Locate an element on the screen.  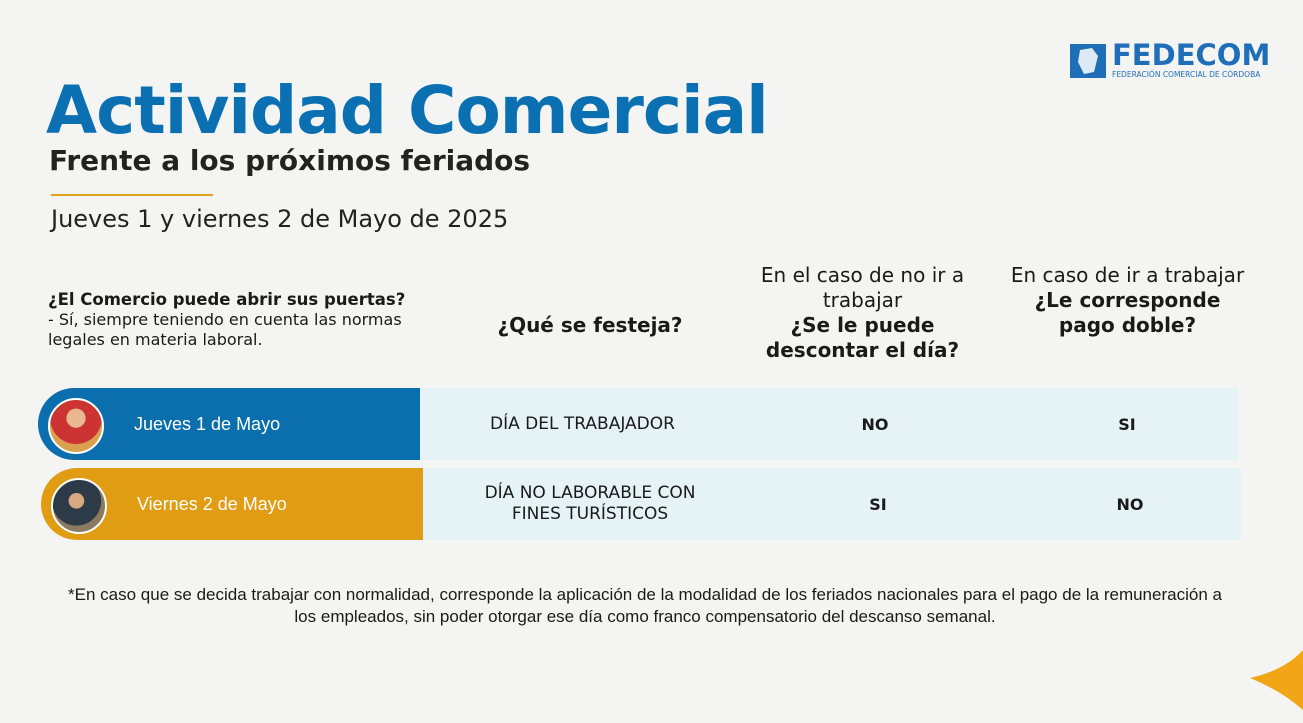
divider is located at coordinates (132, 195).